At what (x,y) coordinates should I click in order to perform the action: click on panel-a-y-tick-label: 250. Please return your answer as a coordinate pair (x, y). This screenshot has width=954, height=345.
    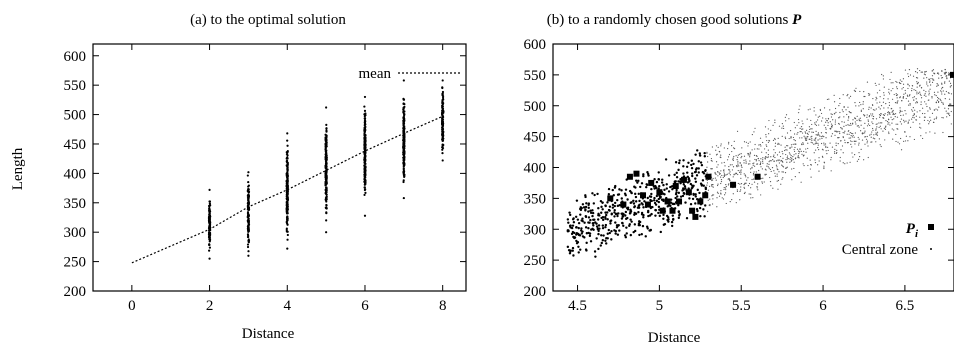
    Looking at the image, I should click on (75, 263).